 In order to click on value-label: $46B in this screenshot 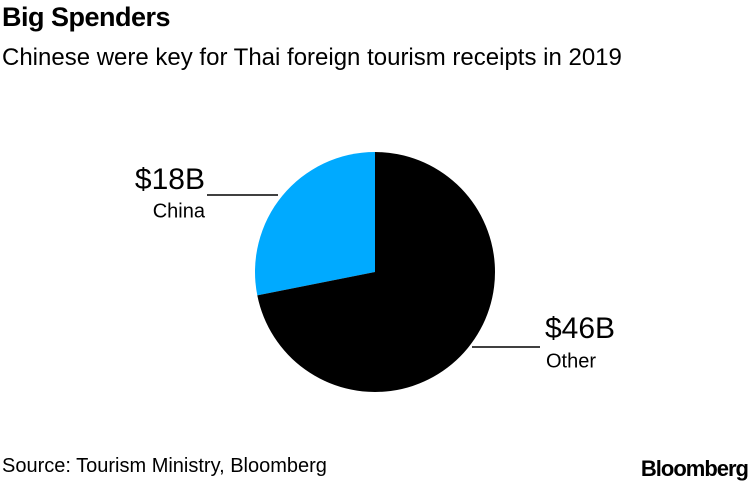, I will do `click(580, 328)`.